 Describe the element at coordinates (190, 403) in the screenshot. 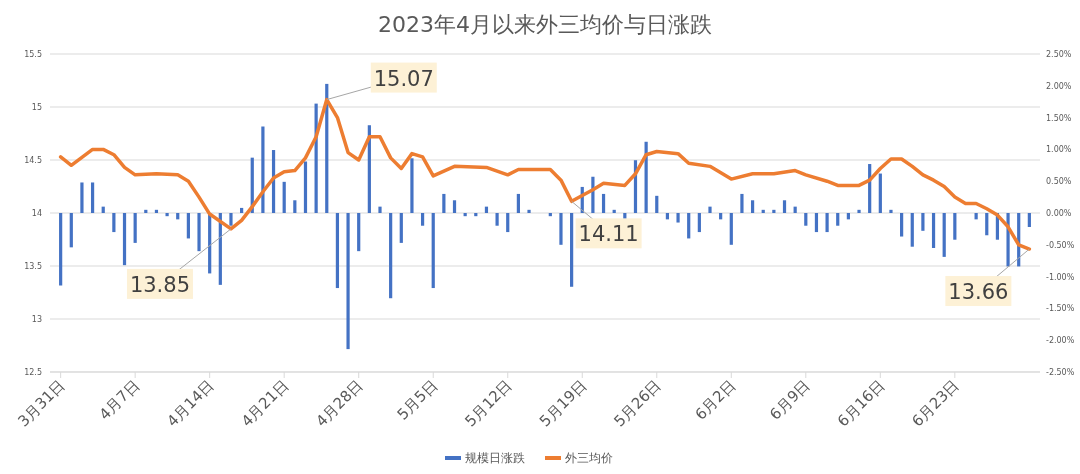

I see `x-tick-label: 4月14日` at that location.